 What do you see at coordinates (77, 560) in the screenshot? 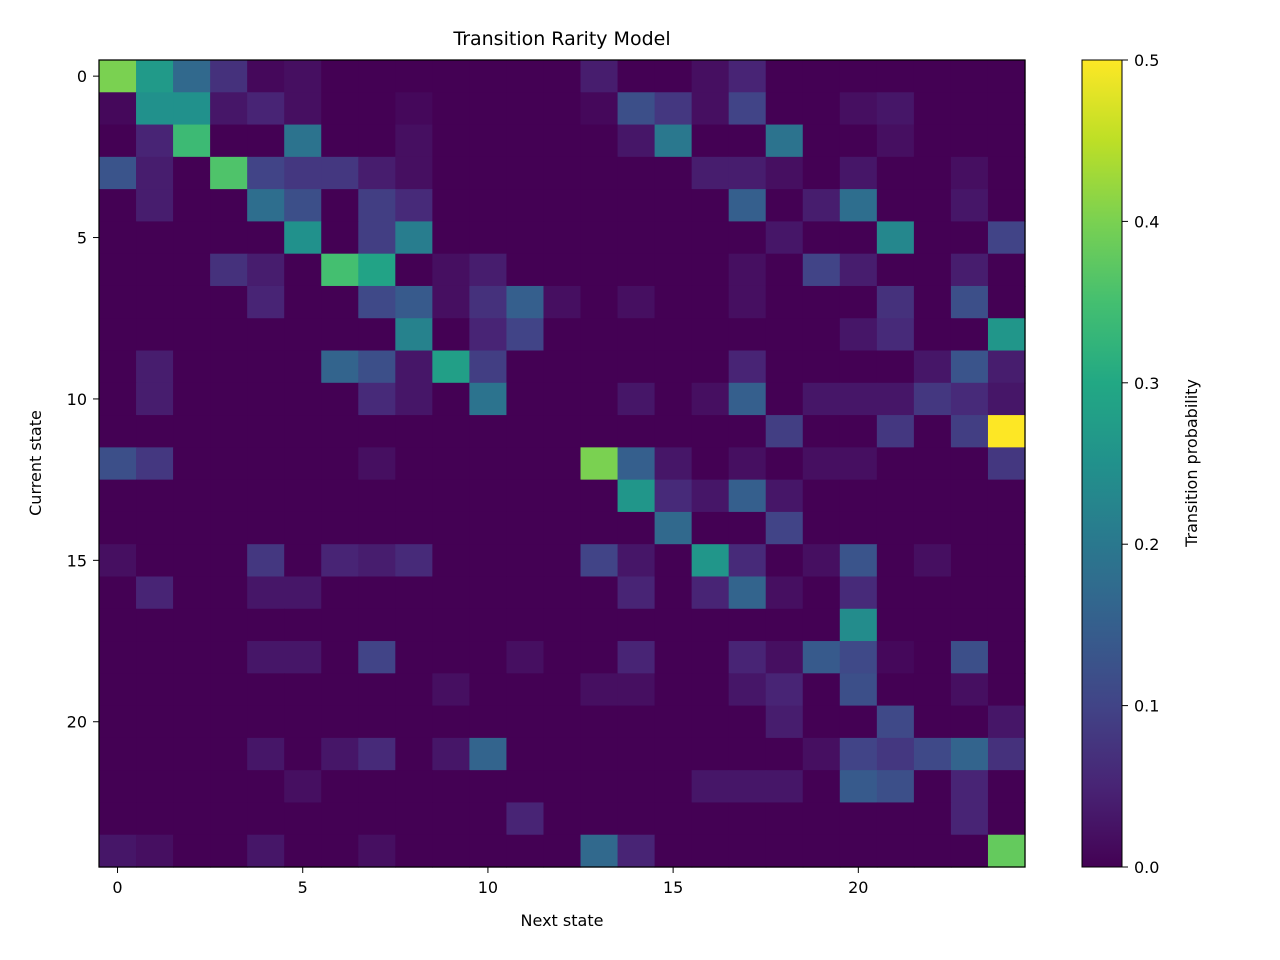
I see `y-tick-label: 15` at bounding box center [77, 560].